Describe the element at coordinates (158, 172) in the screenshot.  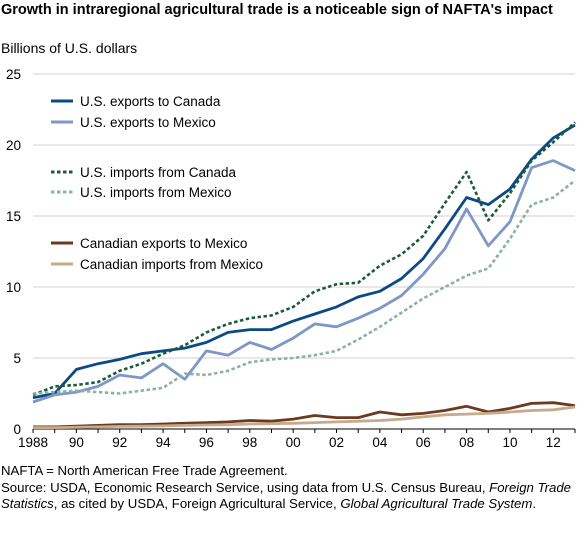
I see `legend-label-3: U.S. imports from Canada` at that location.